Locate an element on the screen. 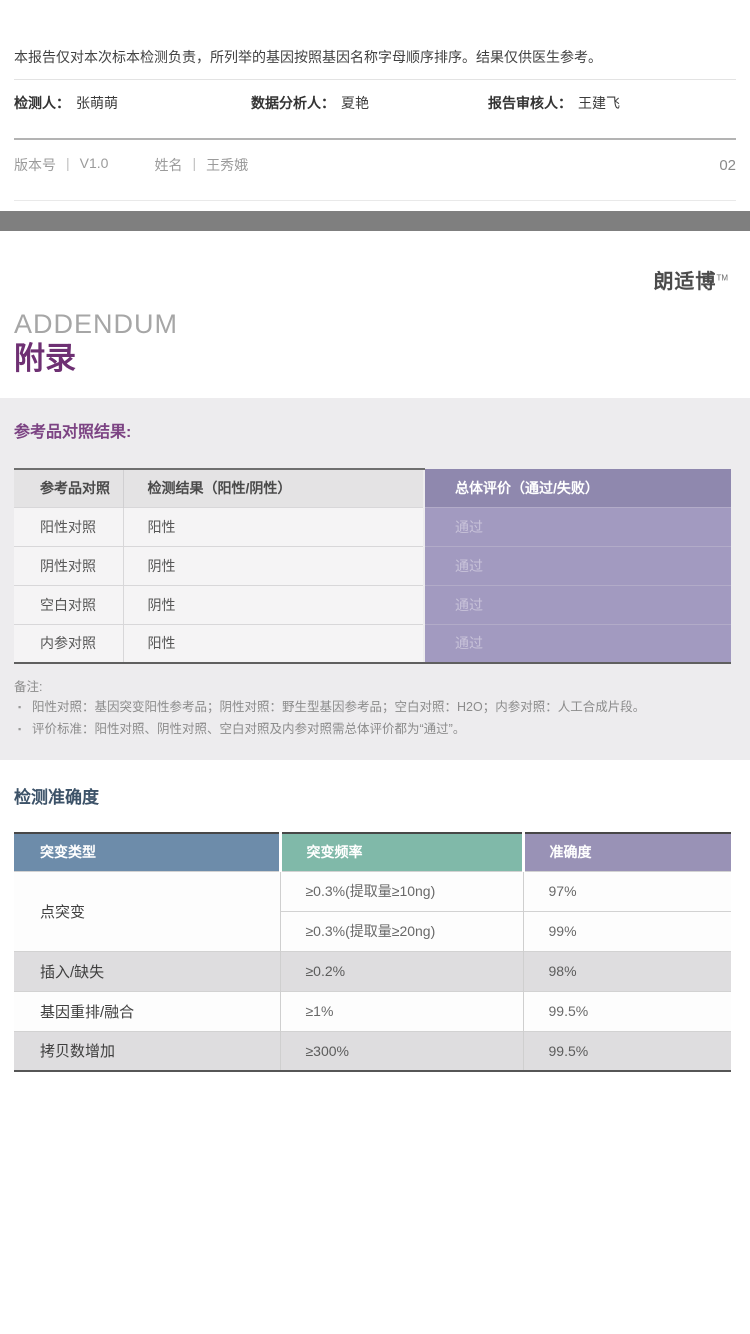 The height and width of the screenshot is (1334, 750). table-row: 拷贝数增加 ≥300% 99.5% is located at coordinates (372, 1051).